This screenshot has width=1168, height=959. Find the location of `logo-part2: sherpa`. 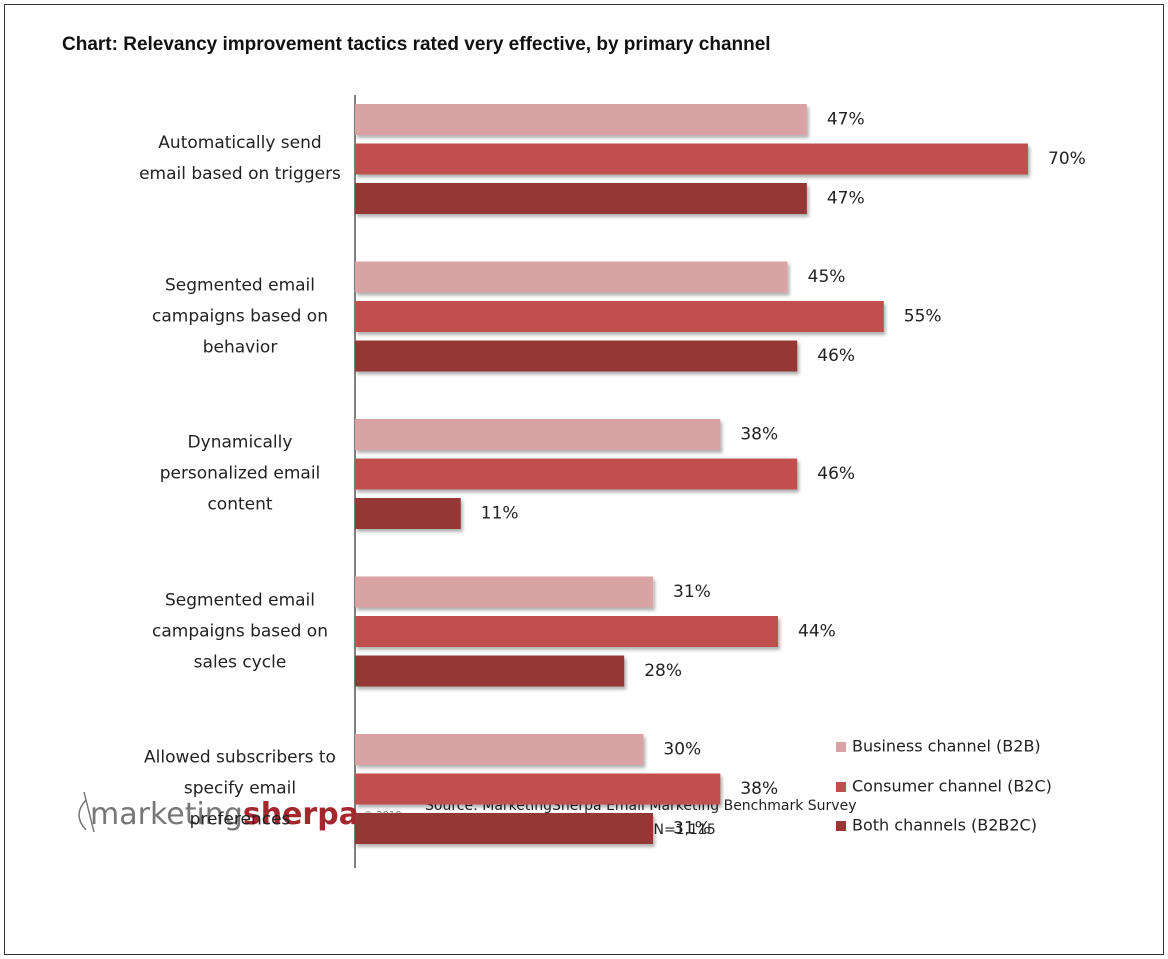

logo-part2: sherpa is located at coordinates (301, 814).